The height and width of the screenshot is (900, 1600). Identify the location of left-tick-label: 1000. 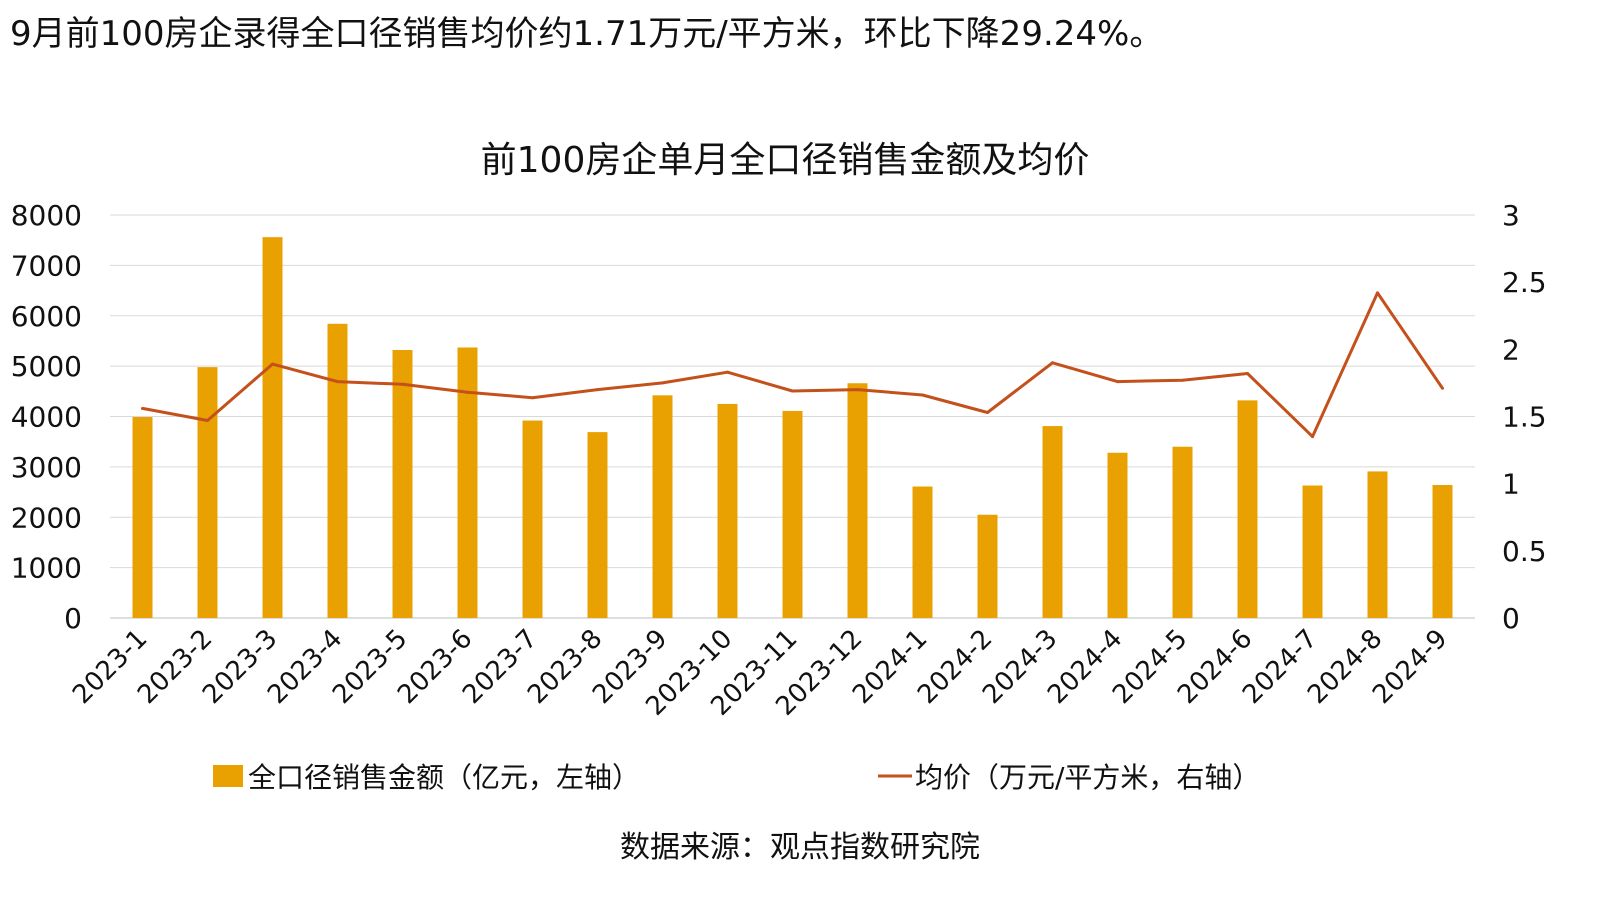
(46, 568).